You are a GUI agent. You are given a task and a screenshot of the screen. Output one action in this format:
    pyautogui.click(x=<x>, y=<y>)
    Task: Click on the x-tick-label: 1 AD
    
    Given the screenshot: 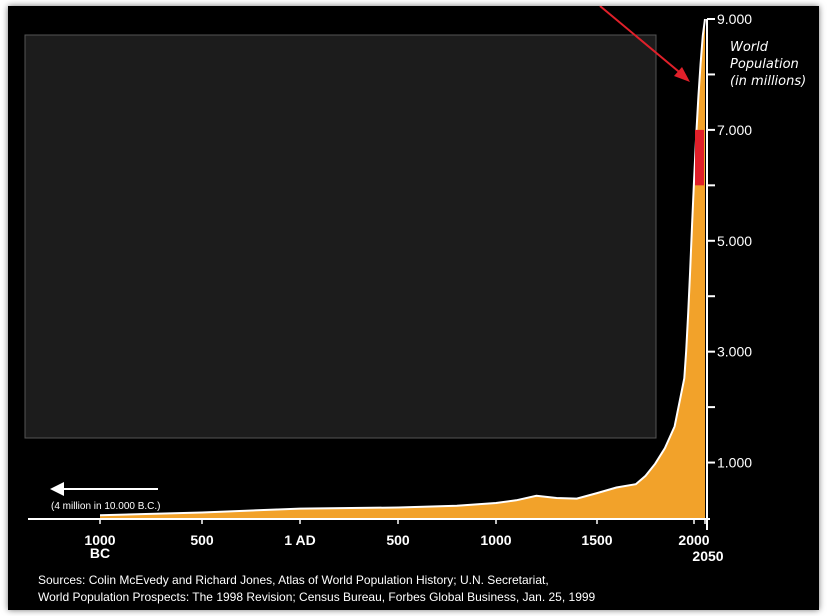 What is the action you would take?
    pyautogui.click(x=299, y=540)
    